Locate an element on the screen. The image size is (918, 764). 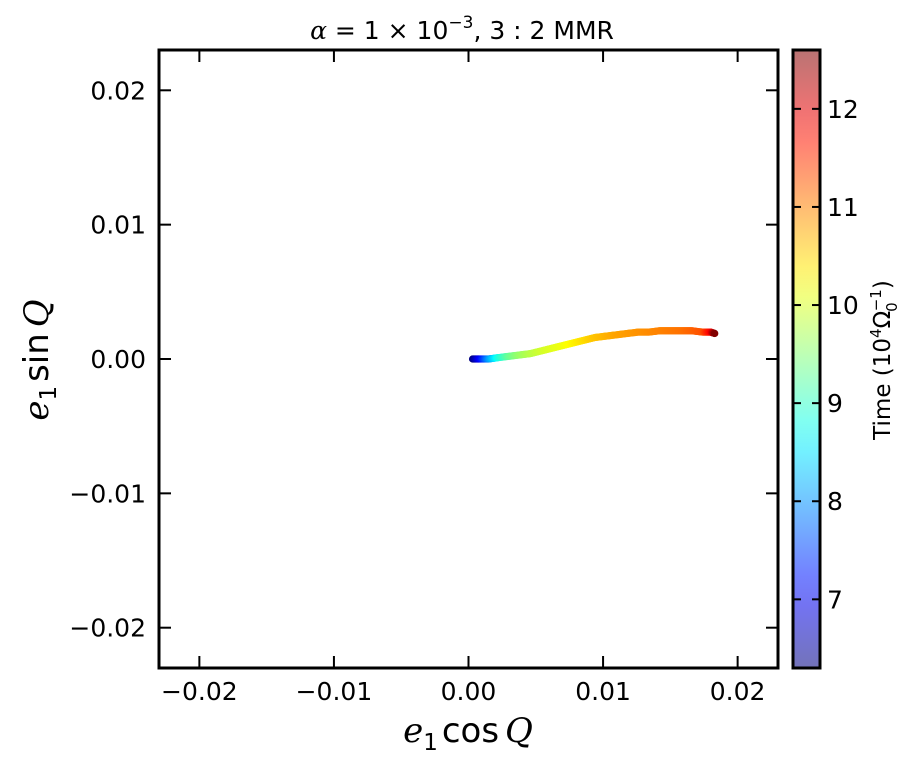
colorbar: 7 8 9 10 11 12 is located at coordinates (825, 359).